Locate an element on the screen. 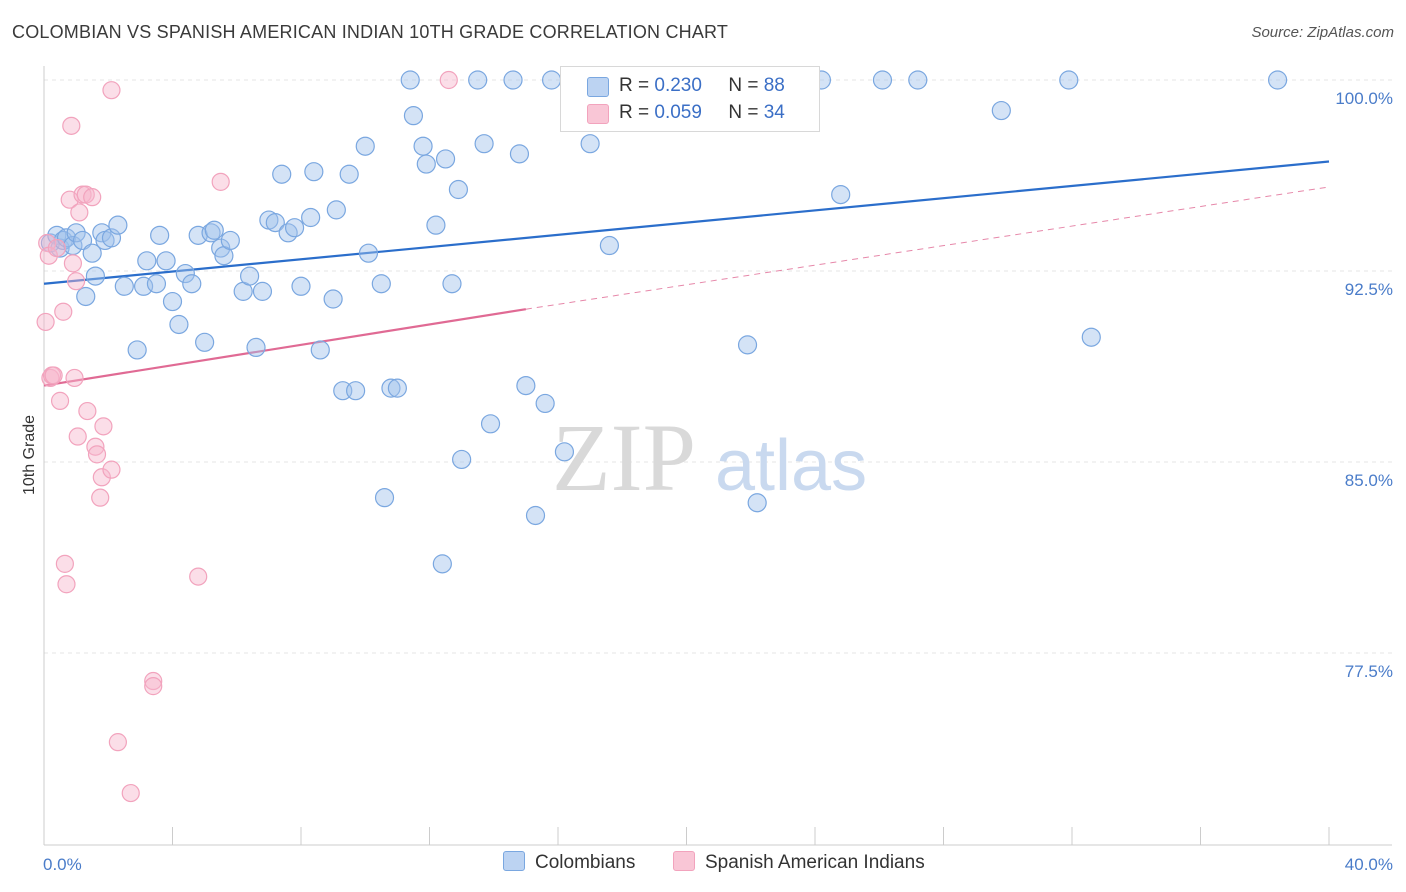 The width and height of the screenshot is (1406, 892). trendline-colombians is located at coordinates (686, 222).